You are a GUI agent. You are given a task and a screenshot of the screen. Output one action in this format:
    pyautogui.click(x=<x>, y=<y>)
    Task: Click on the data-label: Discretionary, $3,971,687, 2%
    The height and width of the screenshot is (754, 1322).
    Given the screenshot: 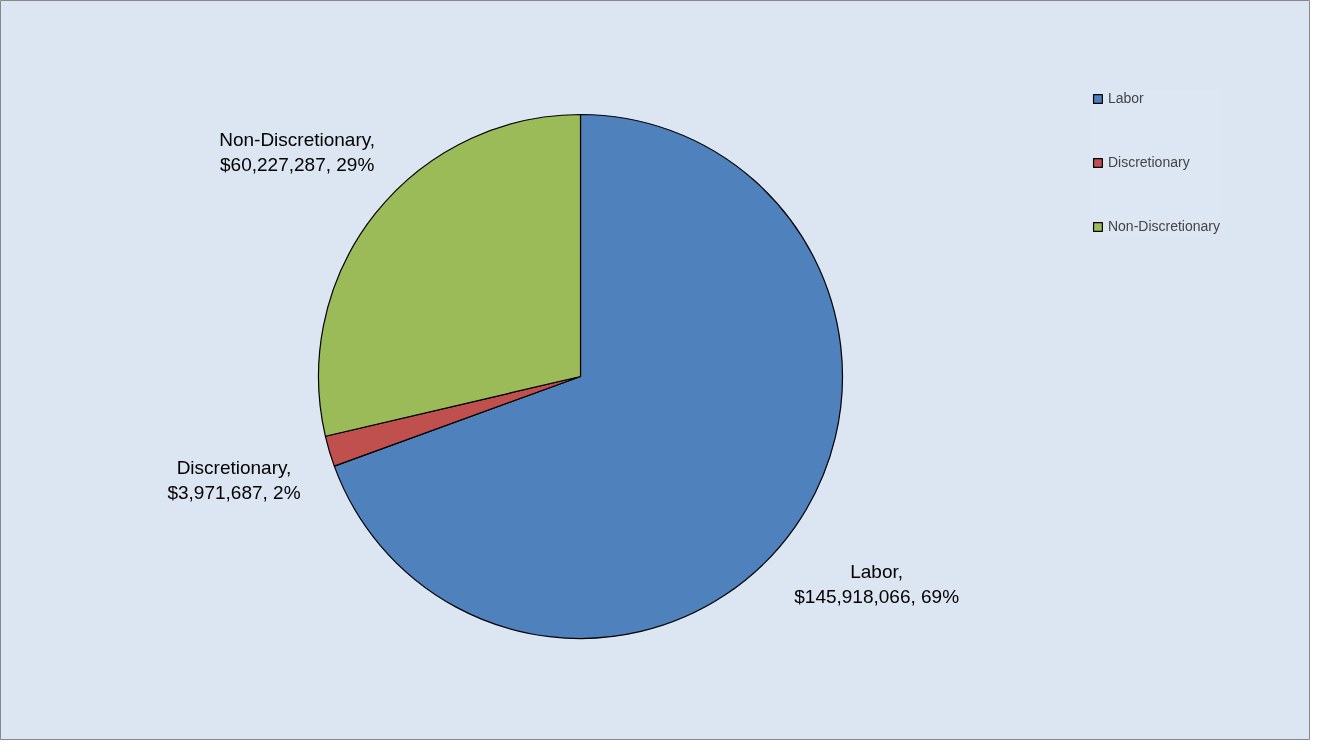 What is the action you would take?
    pyautogui.click(x=234, y=479)
    